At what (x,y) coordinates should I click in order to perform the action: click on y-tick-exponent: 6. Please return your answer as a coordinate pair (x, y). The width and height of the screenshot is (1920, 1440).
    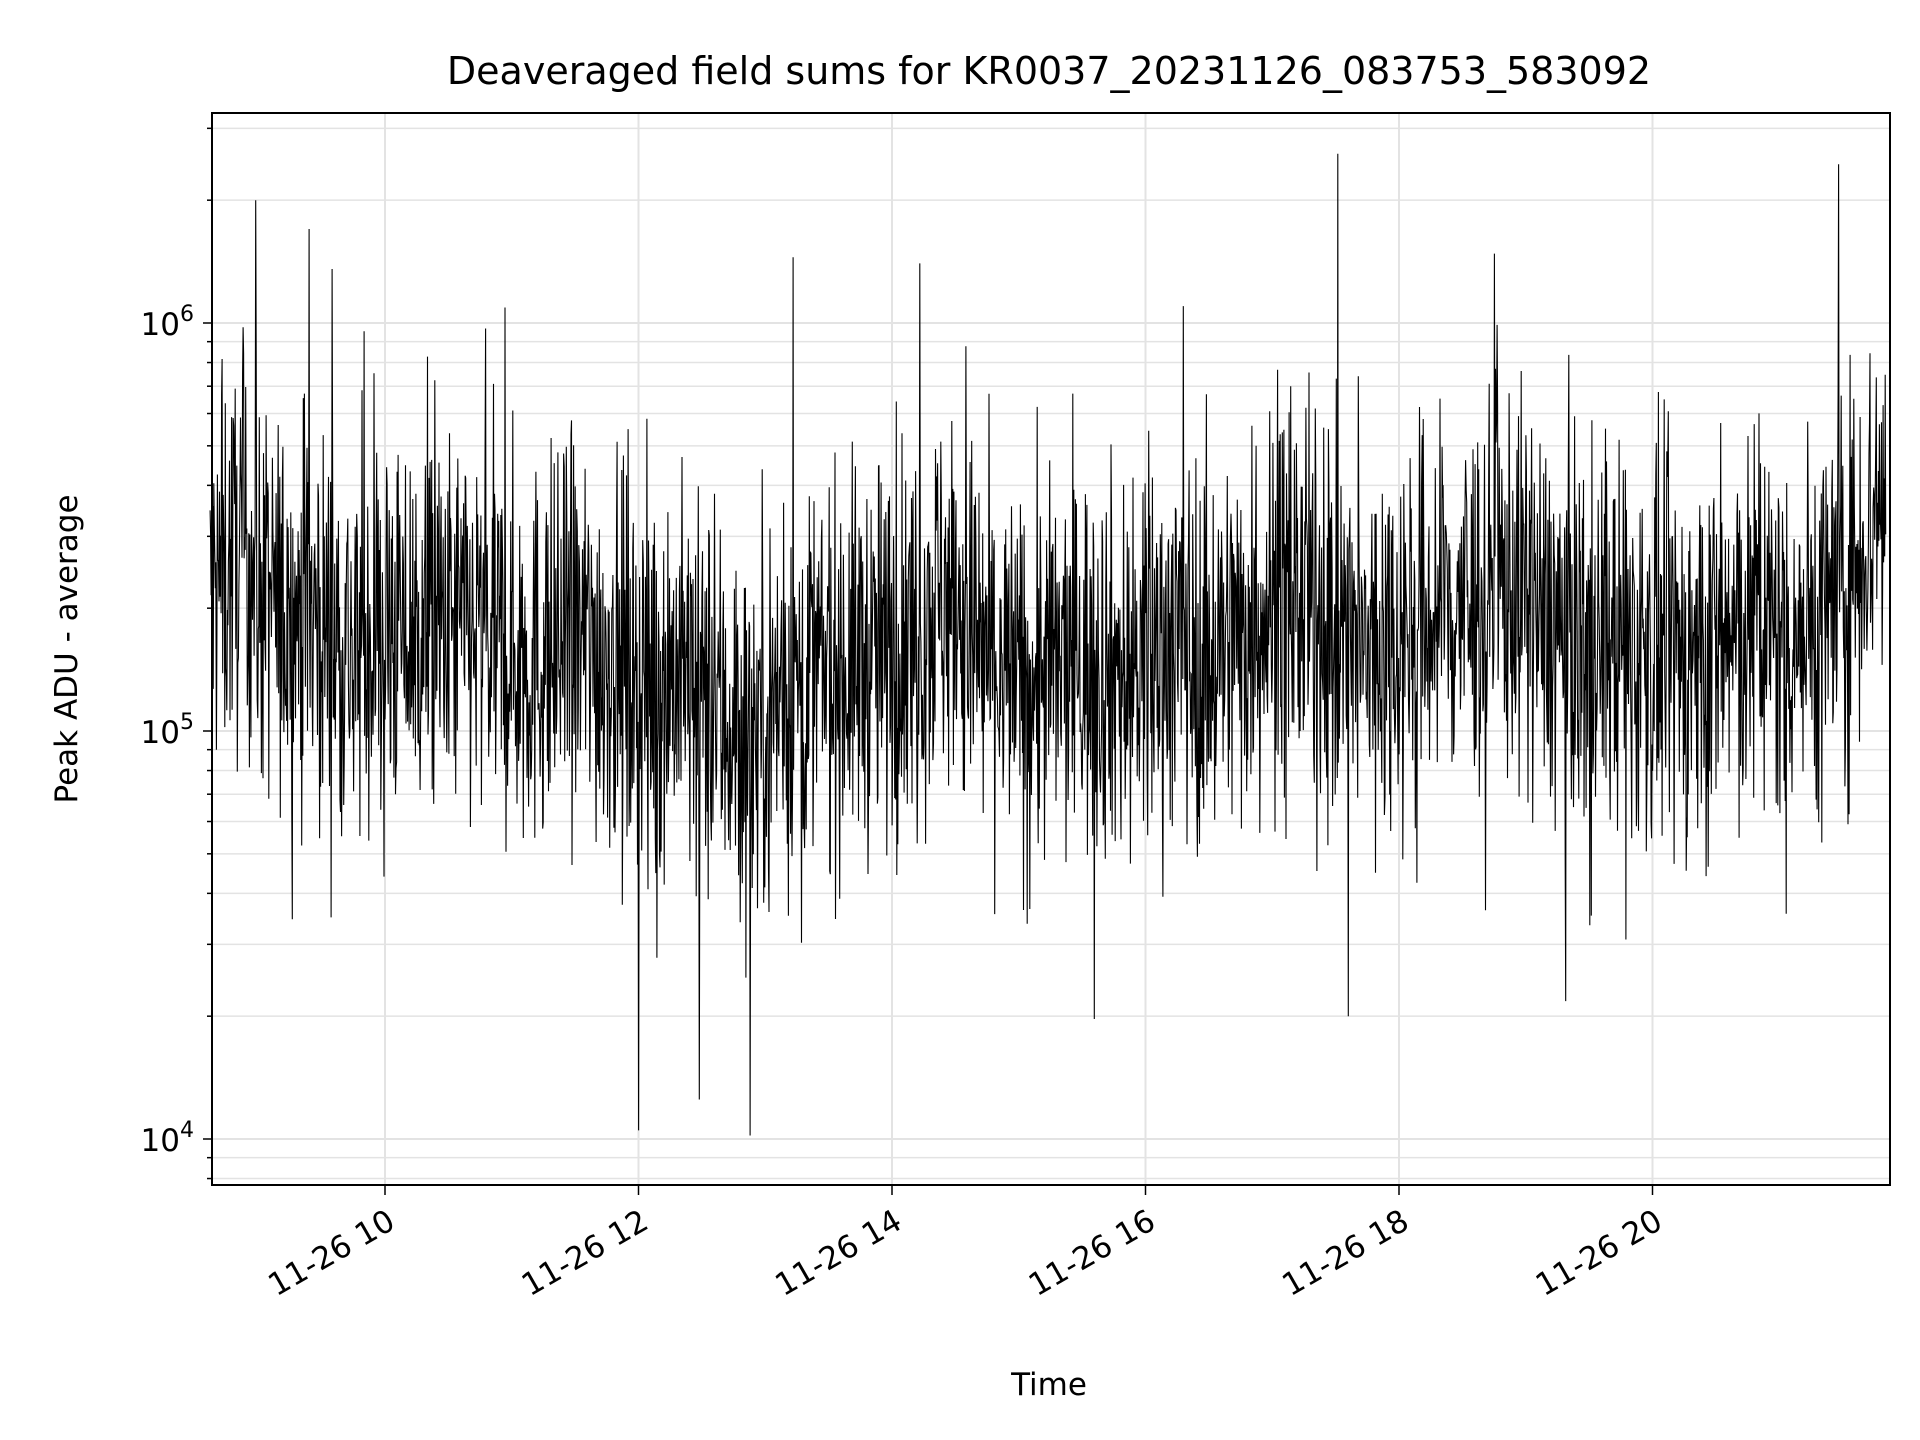
    Looking at the image, I should click on (187, 314).